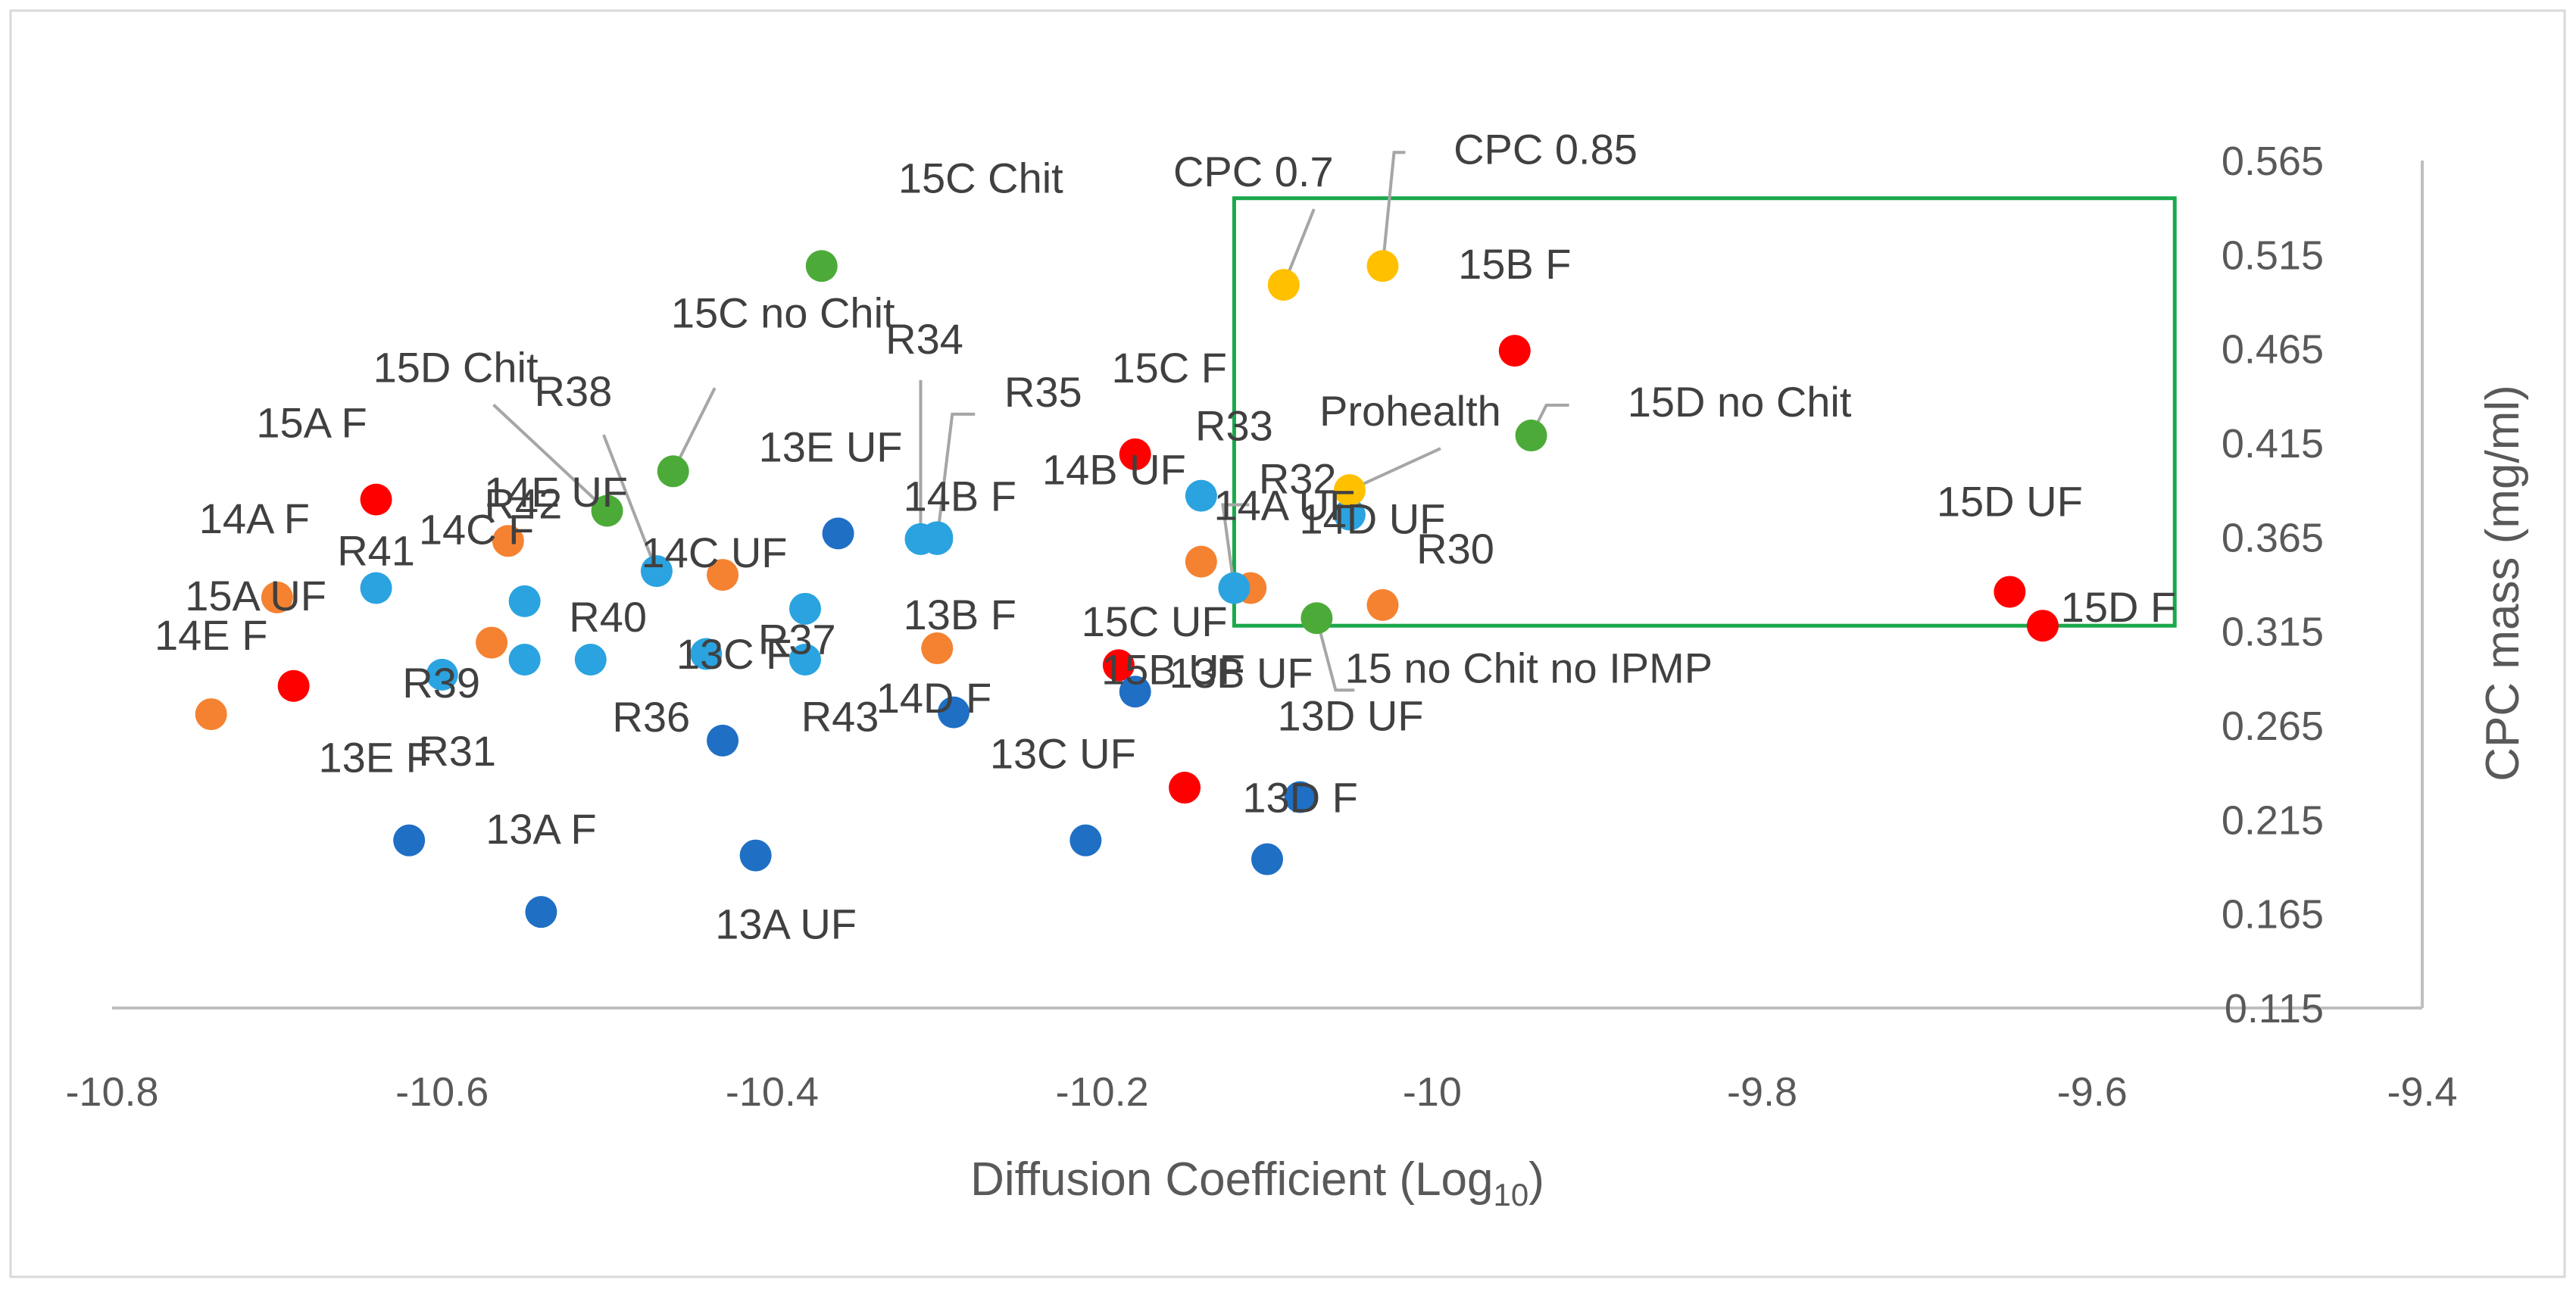  Describe the element at coordinates (2273, 726) in the screenshot. I see `y-tick-label: 0.265` at that location.